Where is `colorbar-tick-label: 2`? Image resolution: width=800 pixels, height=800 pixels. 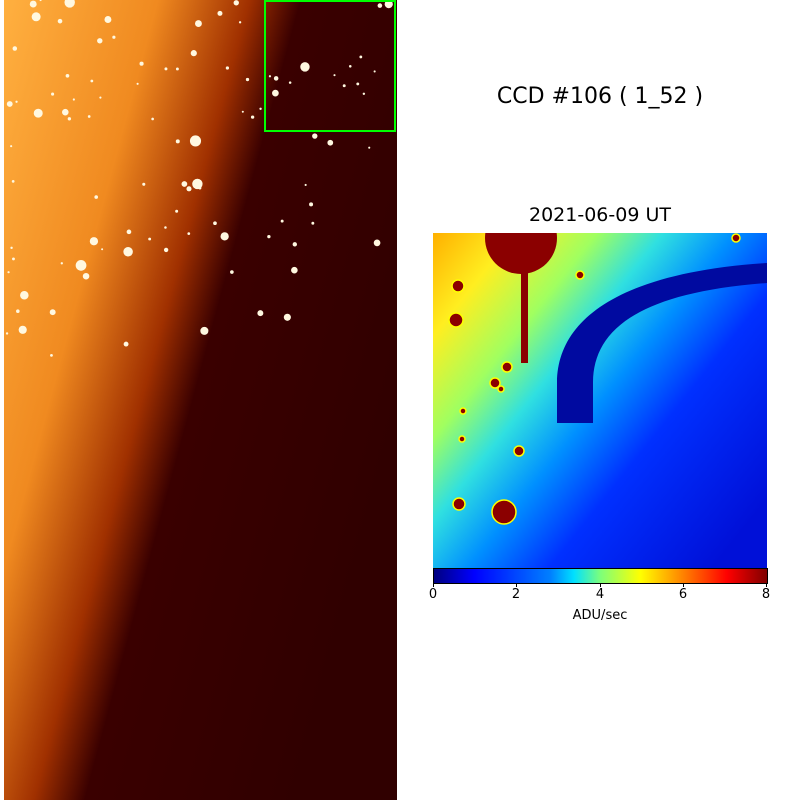
colorbar-tick-label: 2 is located at coordinates (516, 594).